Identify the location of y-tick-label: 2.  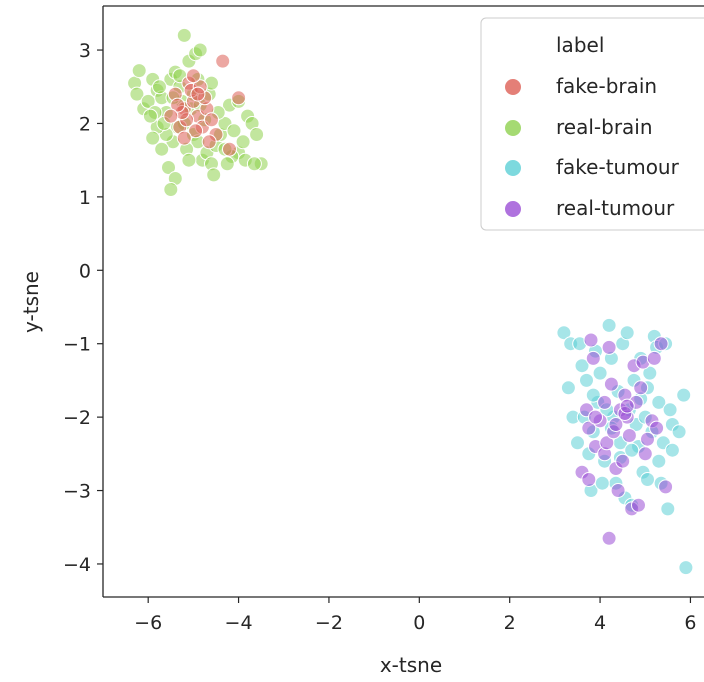
(85, 124).